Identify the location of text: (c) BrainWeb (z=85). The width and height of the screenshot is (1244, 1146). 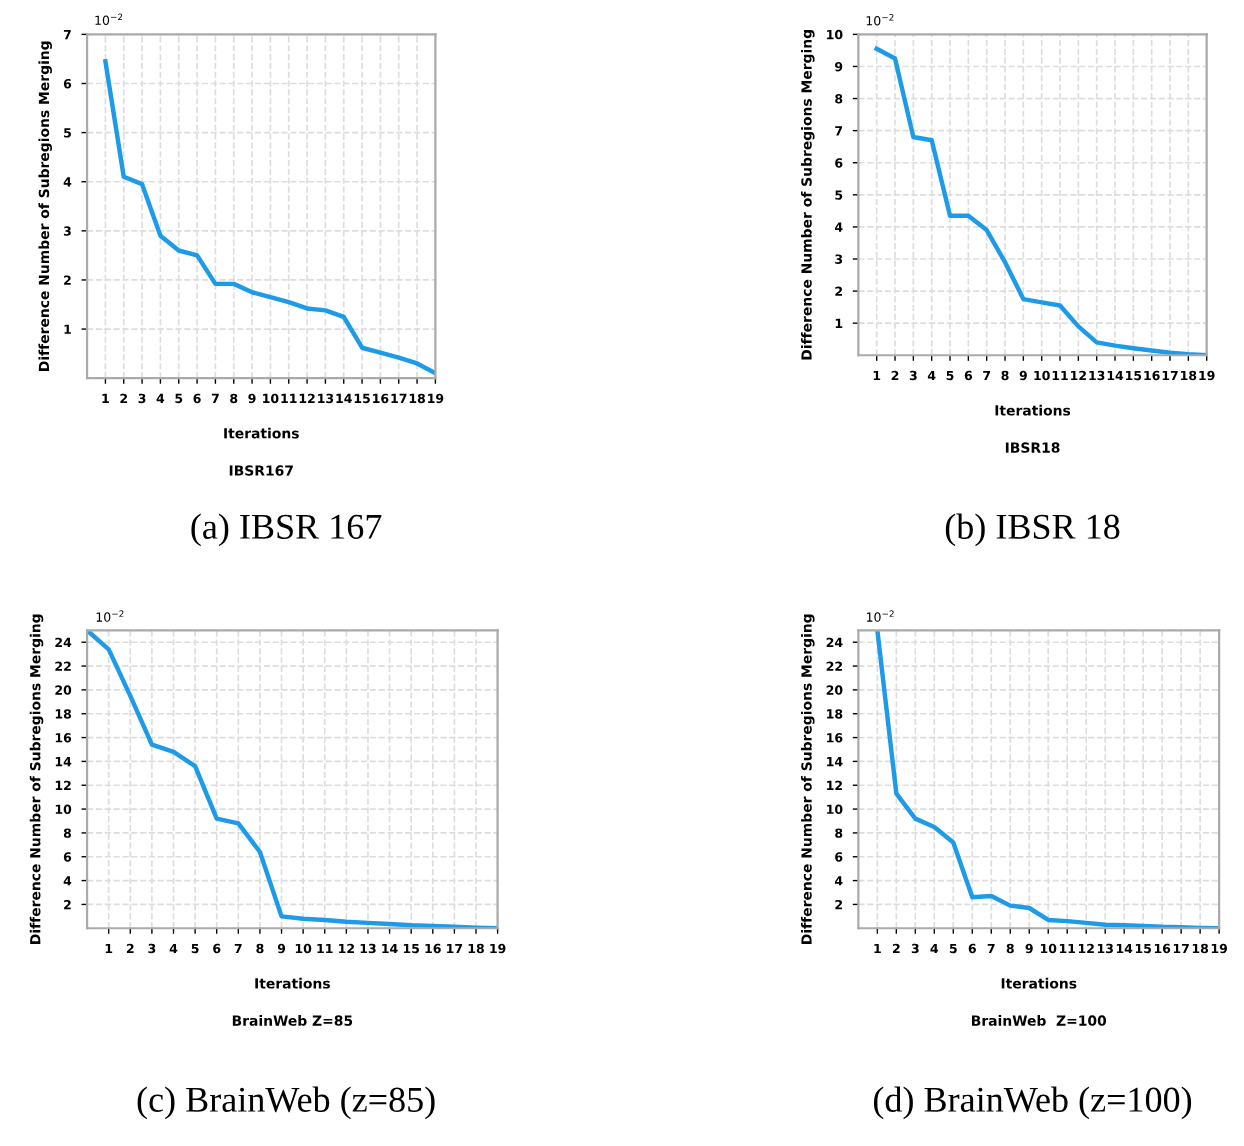
(286, 1103).